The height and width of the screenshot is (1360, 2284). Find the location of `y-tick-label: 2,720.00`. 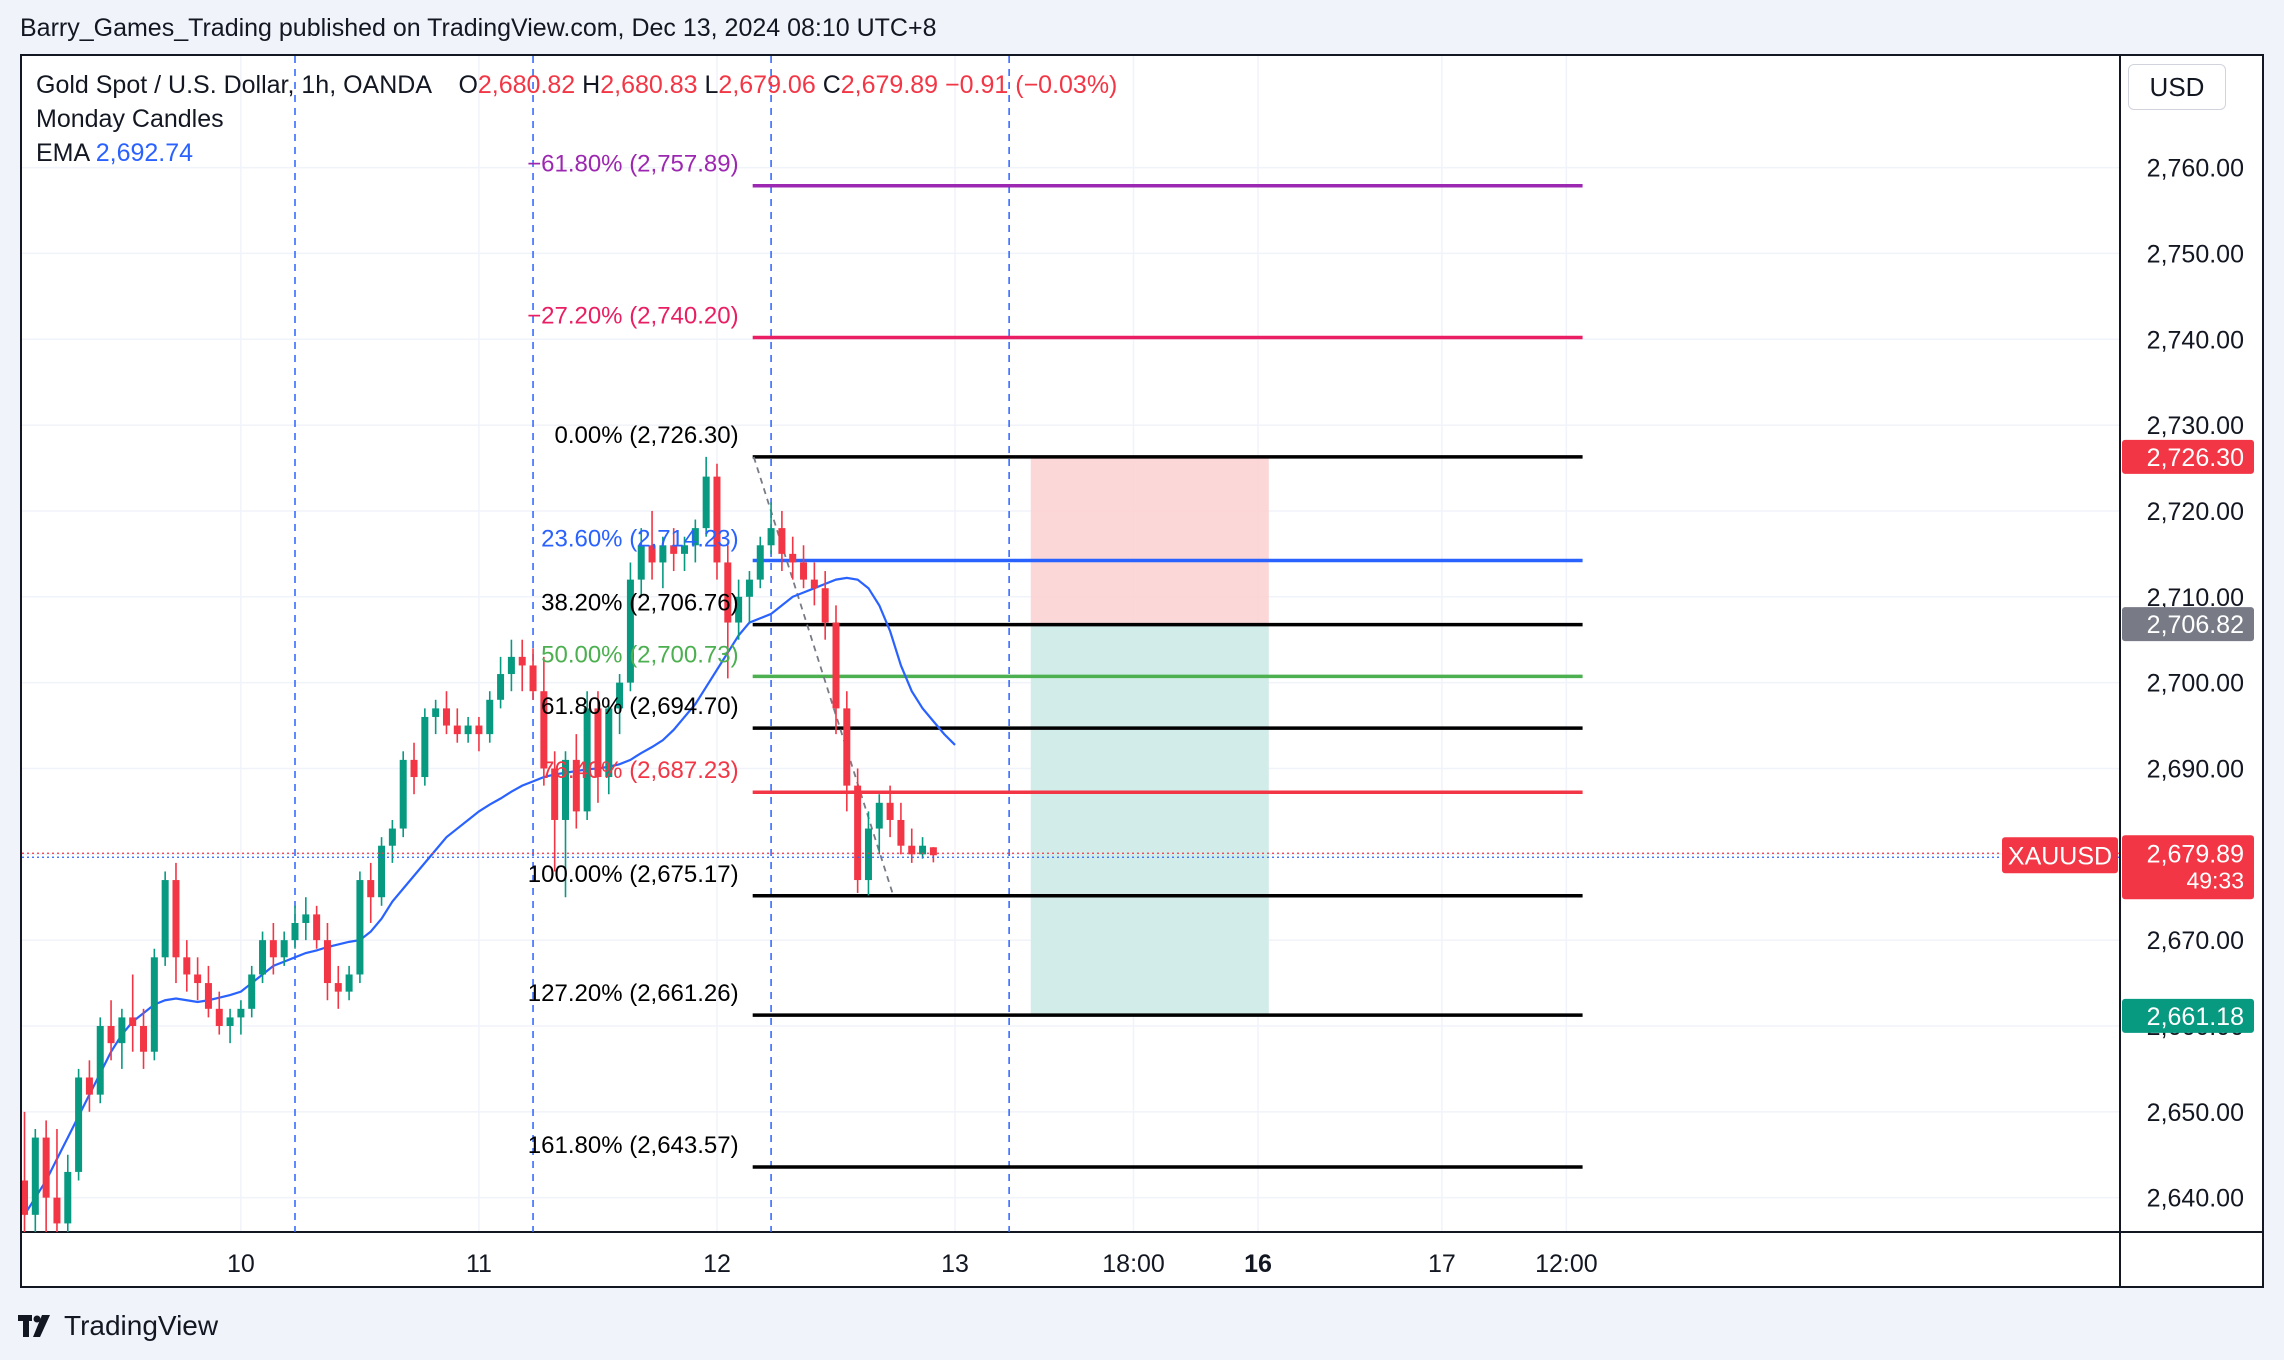

y-tick-label: 2,720.00 is located at coordinates (2195, 512).